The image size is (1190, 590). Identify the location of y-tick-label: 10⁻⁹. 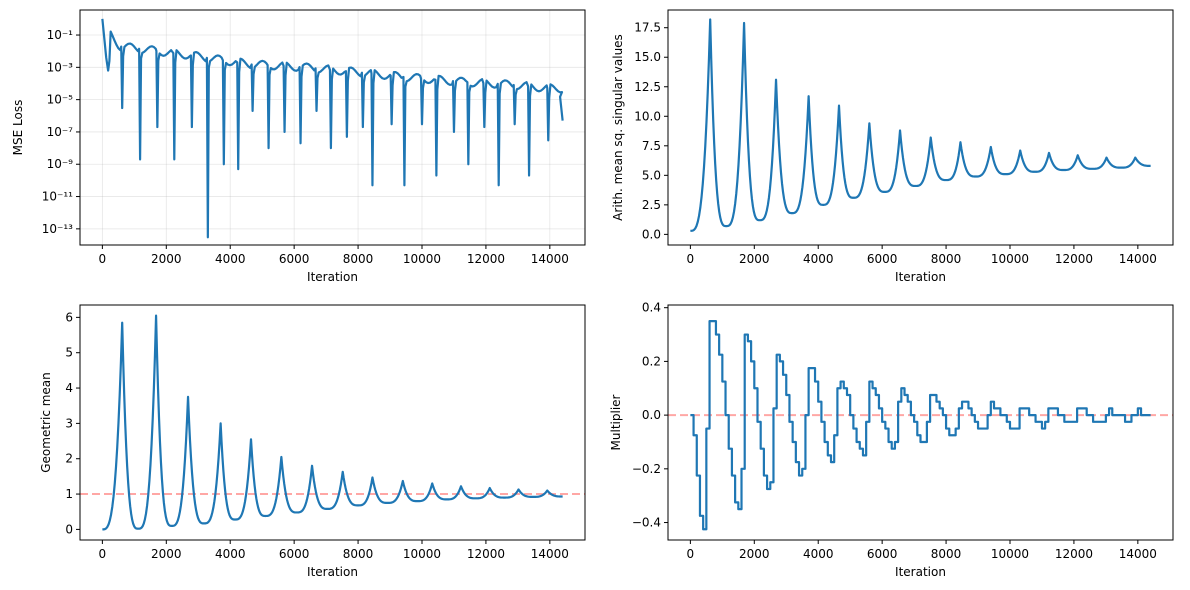
(60, 164).